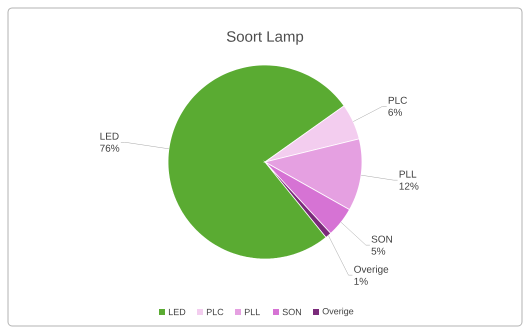 The width and height of the screenshot is (530, 334). I want to click on data-label: 76%, so click(110, 148).